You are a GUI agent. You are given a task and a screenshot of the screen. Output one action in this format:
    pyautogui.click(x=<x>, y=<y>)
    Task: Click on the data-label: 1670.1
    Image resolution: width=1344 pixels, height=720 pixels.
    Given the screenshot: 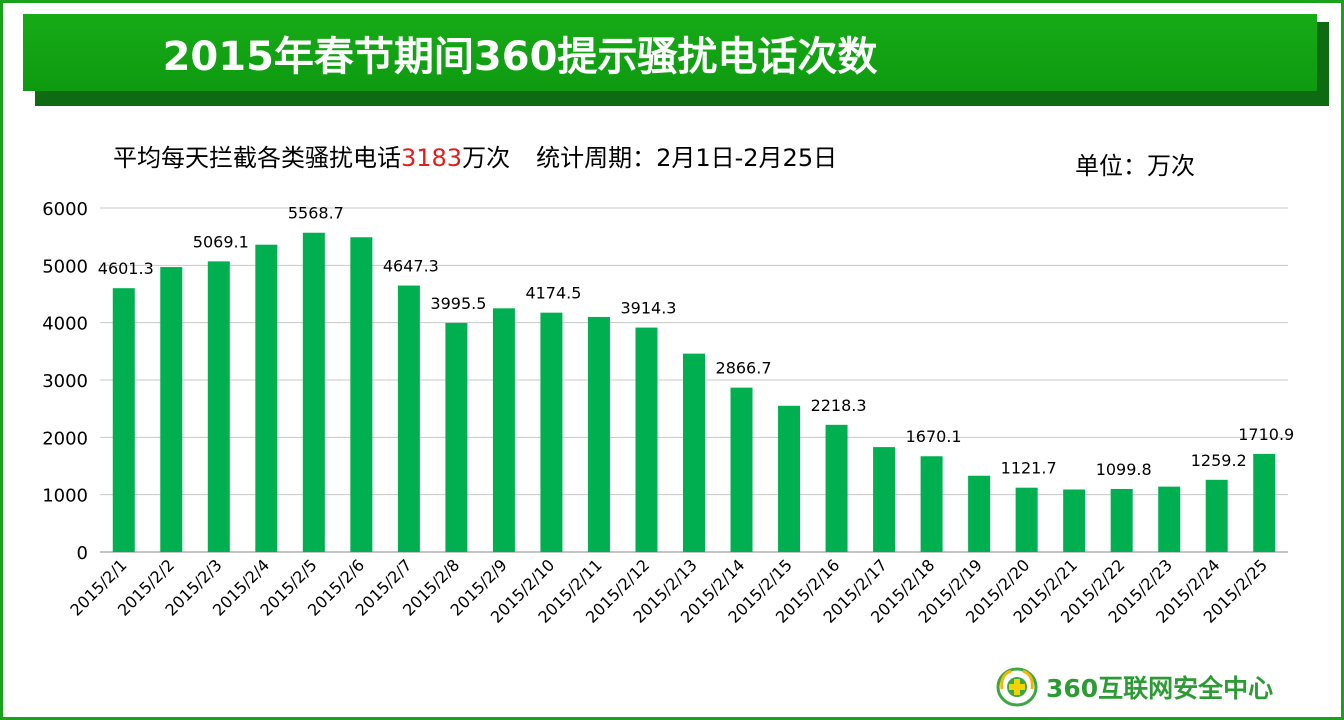 What is the action you would take?
    pyautogui.click(x=934, y=436)
    